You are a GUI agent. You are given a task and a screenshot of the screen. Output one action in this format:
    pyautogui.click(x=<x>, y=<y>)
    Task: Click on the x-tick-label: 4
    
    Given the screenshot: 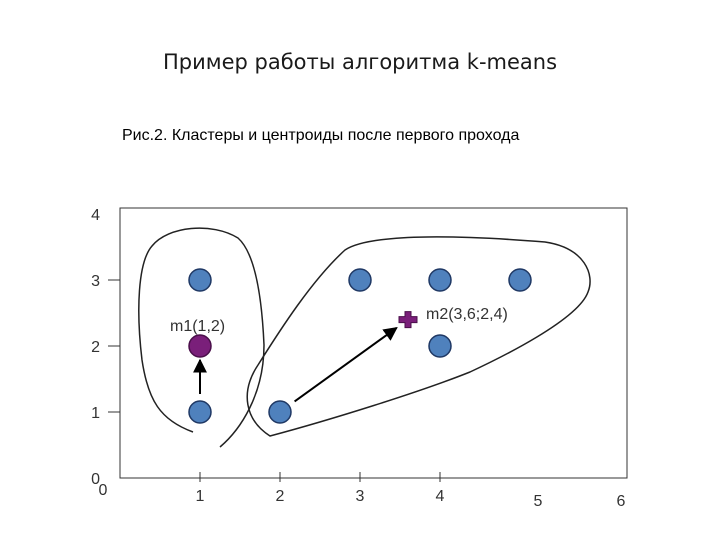 What is the action you would take?
    pyautogui.click(x=440, y=496)
    